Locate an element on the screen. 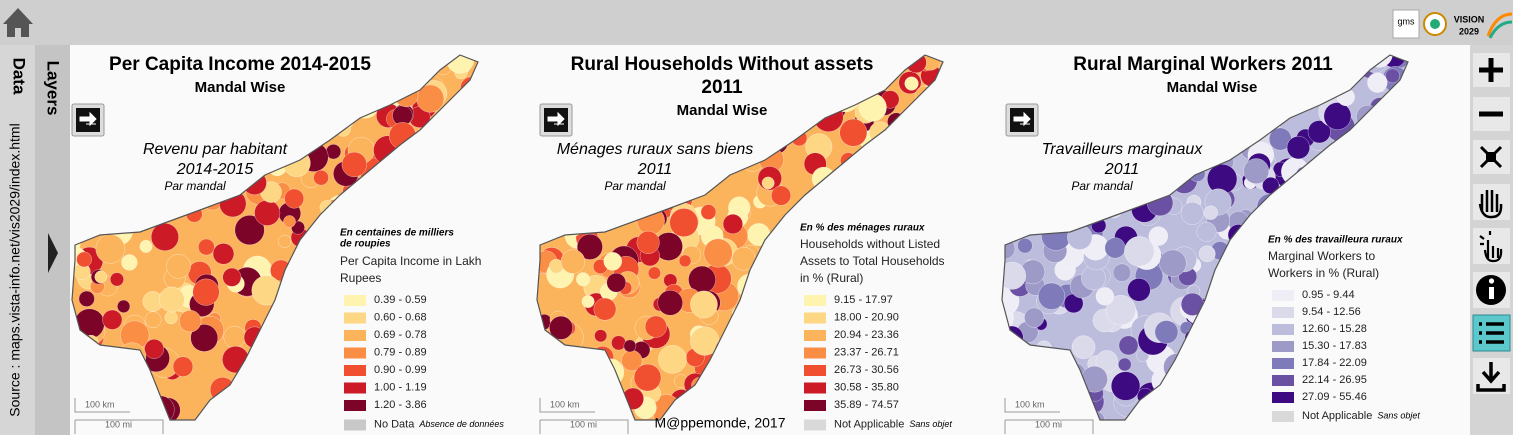 Image resolution: width=1513 pixels, height=435 pixels. zoom-out is located at coordinates (1491, 114).